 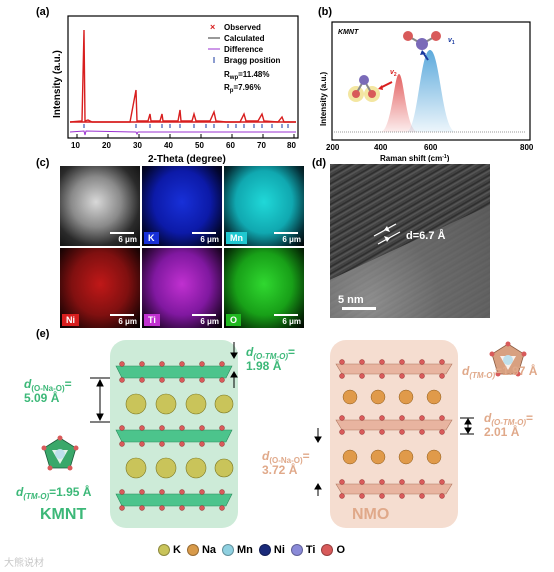 What do you see at coordinates (169, 550) in the screenshot?
I see `legend-k: K` at bounding box center [169, 550].